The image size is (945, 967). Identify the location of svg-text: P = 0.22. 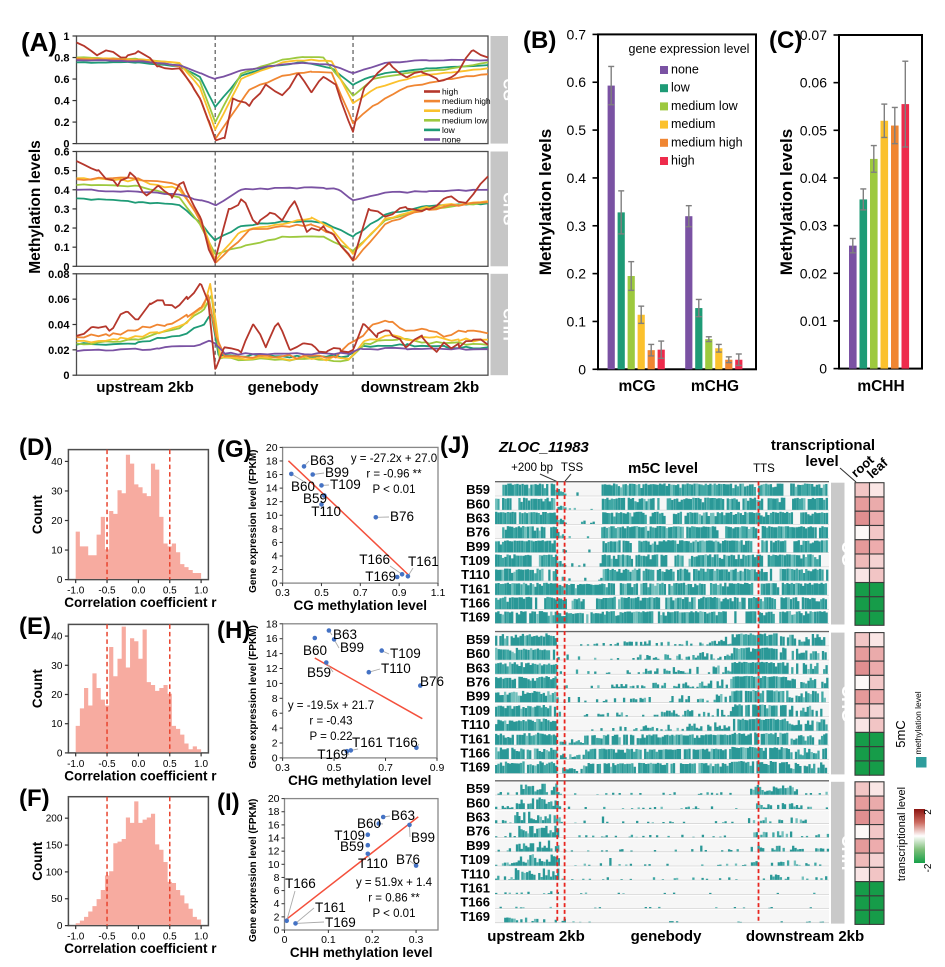
(331, 737).